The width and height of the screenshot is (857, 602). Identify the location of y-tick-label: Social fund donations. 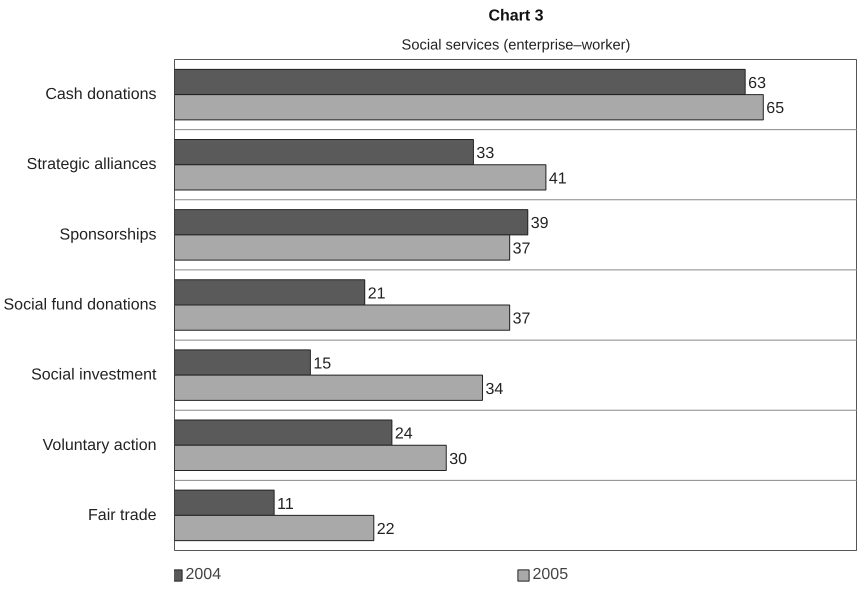
(80, 305).